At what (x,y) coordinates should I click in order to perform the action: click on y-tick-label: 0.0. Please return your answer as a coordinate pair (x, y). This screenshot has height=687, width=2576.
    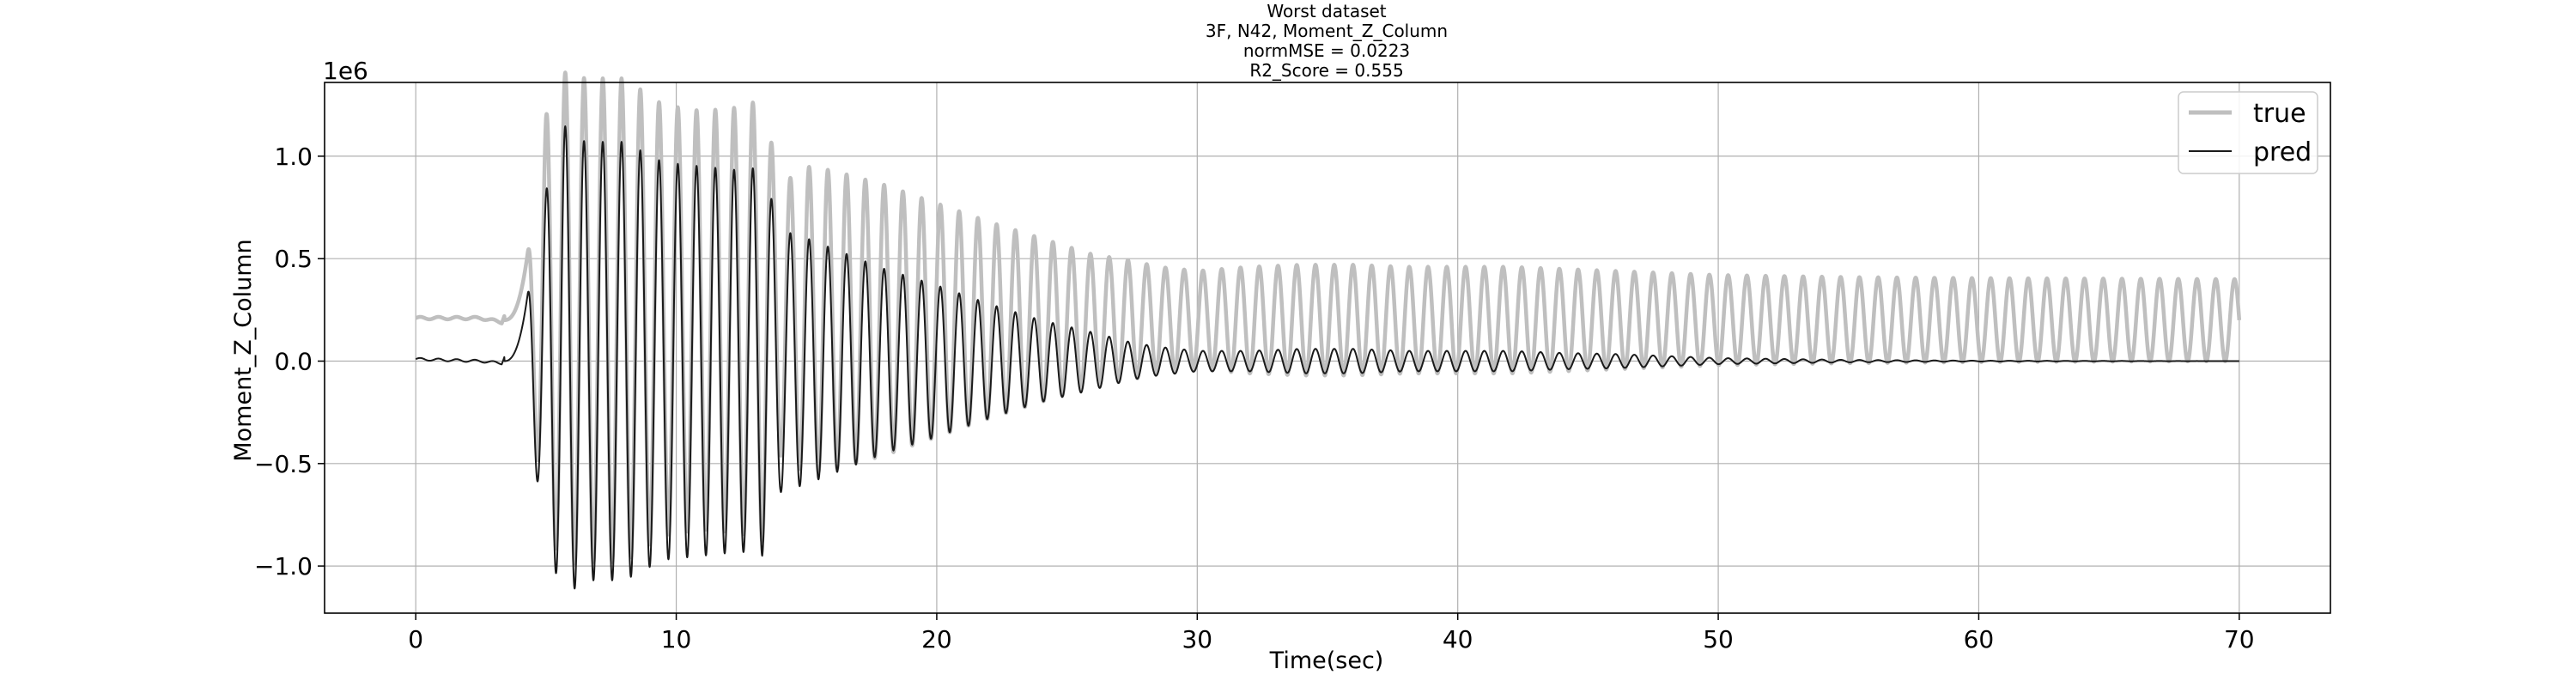
    Looking at the image, I should click on (293, 362).